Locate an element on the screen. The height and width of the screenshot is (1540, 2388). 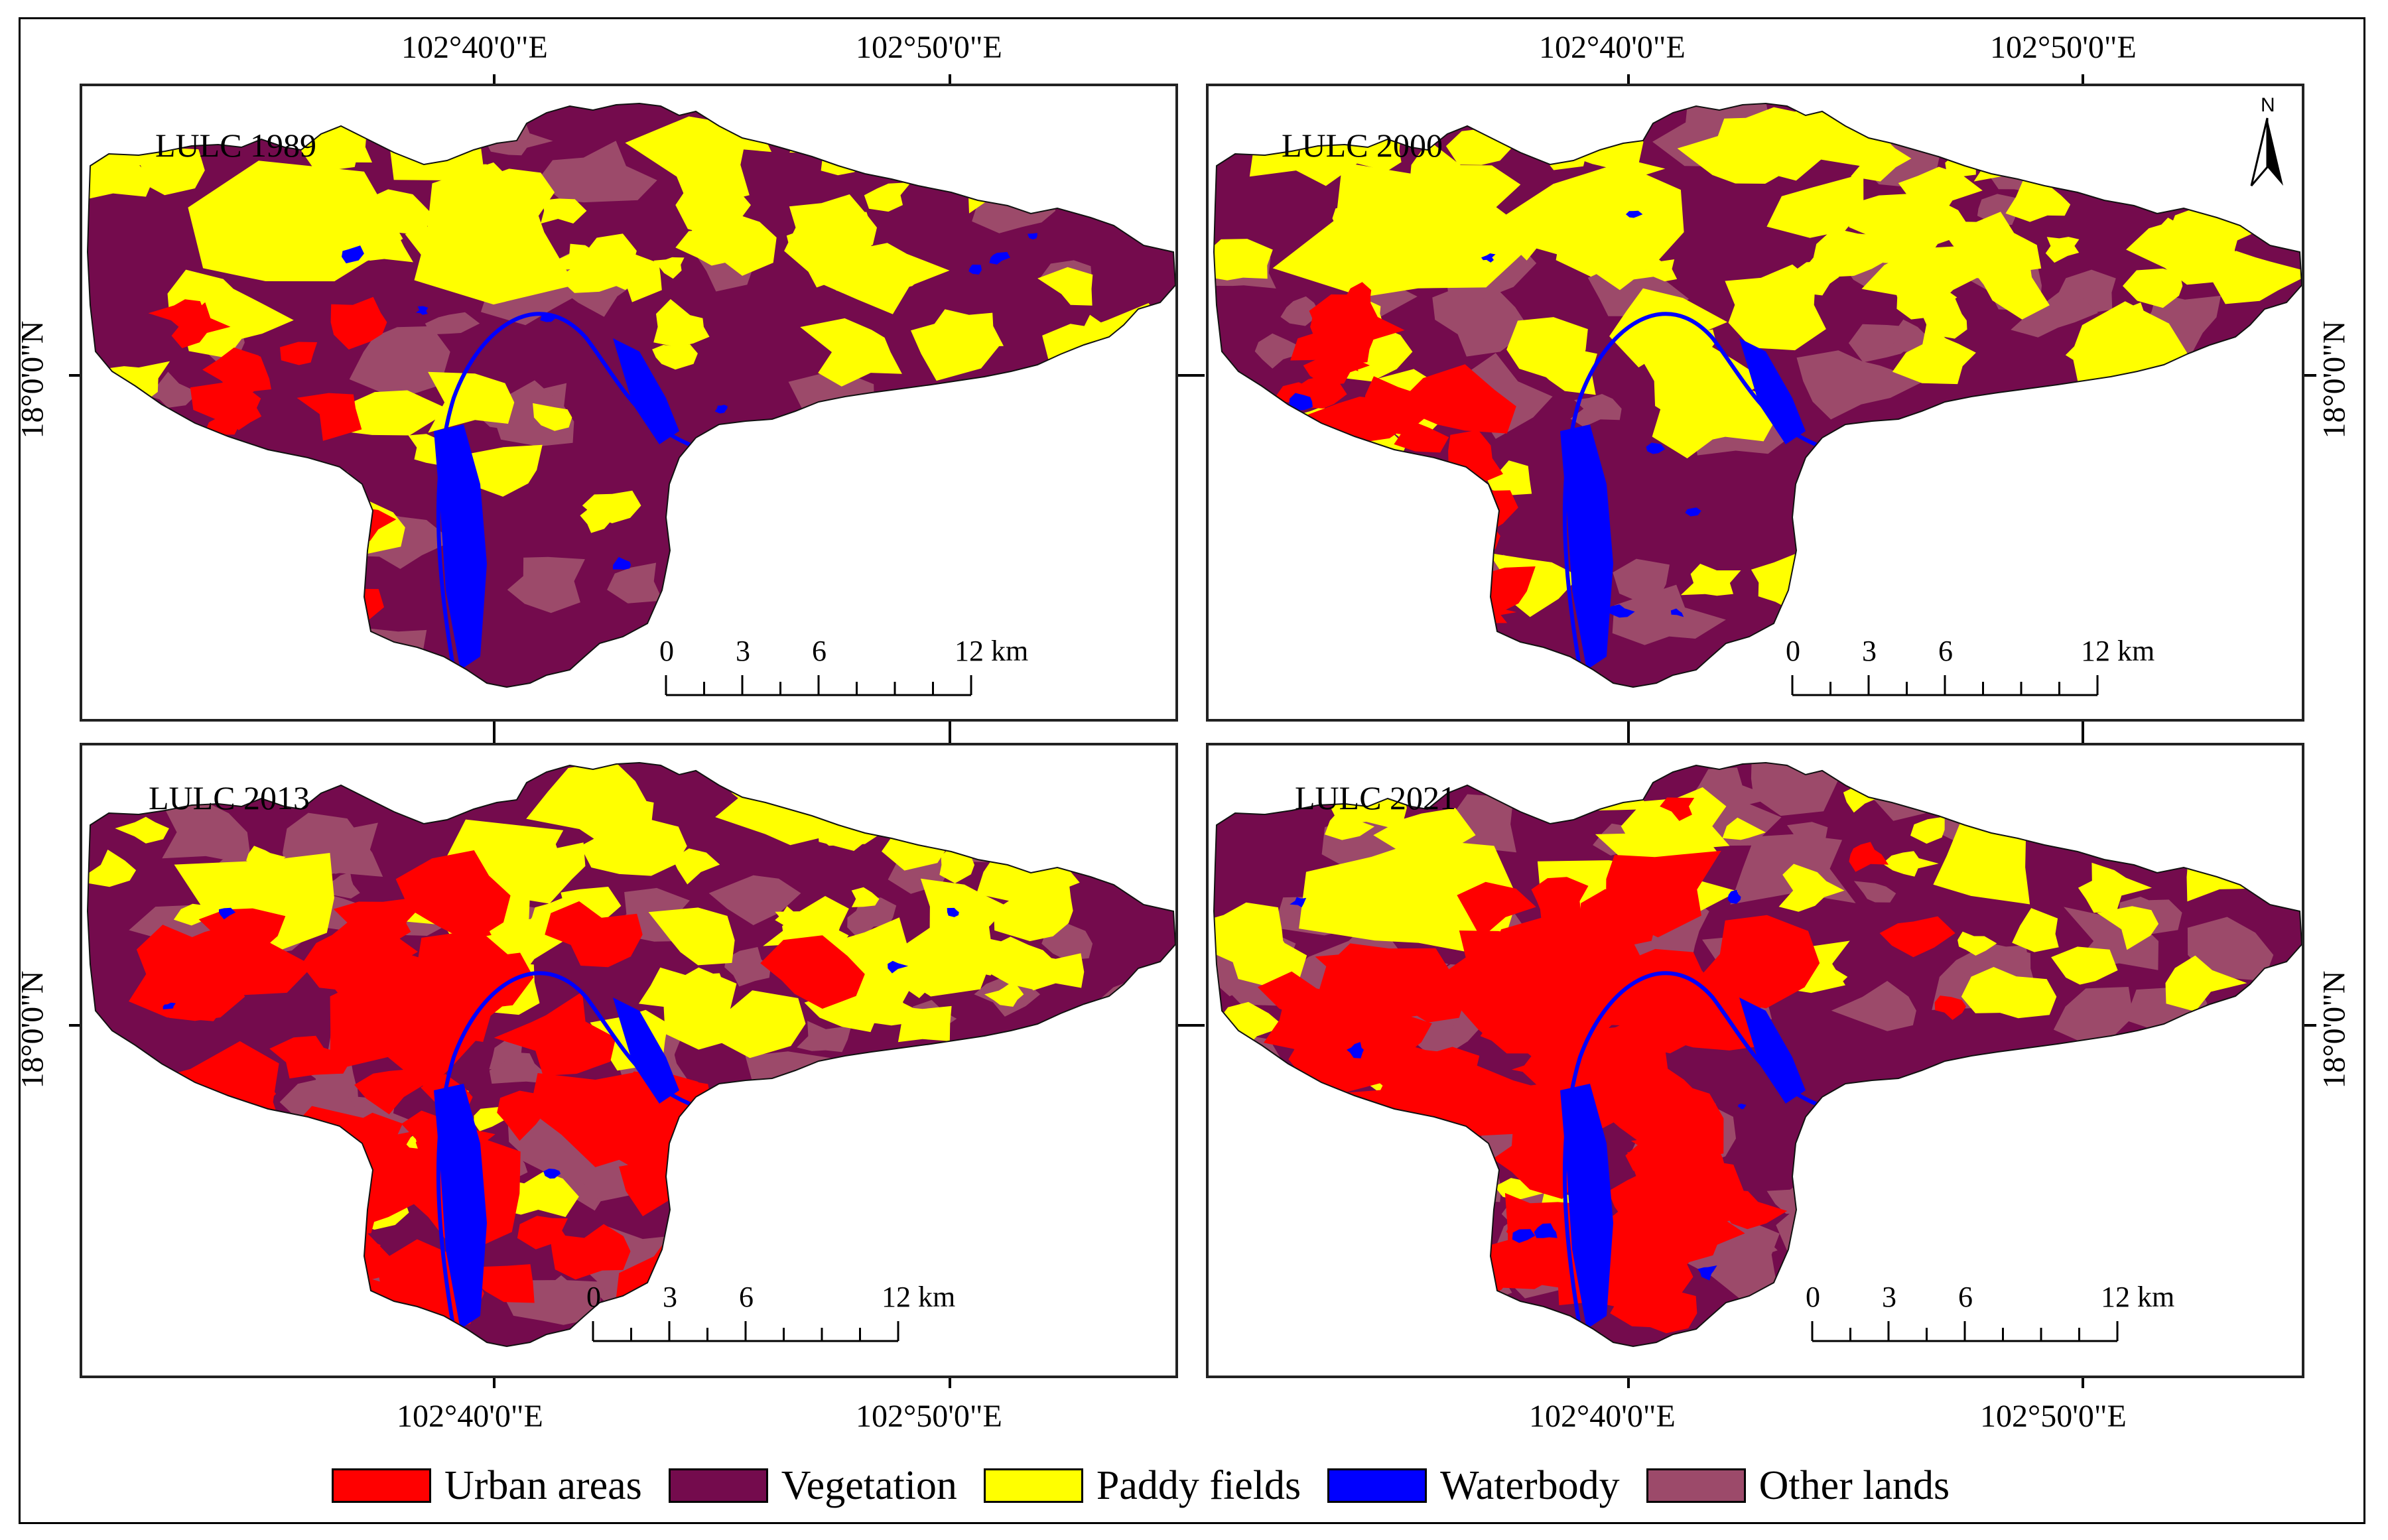
legend-label: Other lands is located at coordinates (1854, 1485).